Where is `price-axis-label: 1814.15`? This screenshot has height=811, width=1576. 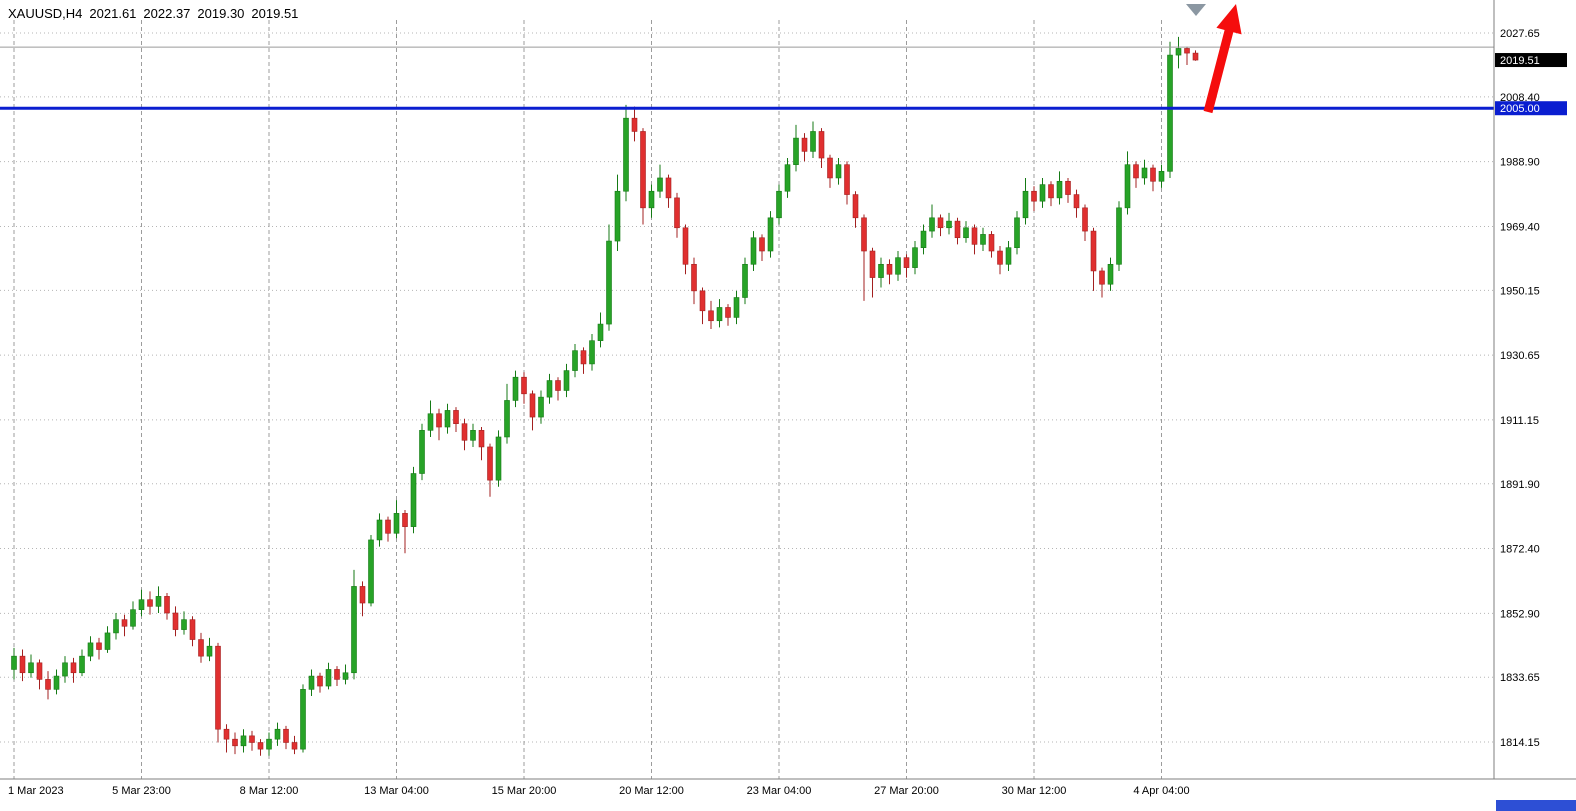
price-axis-label: 1814.15 is located at coordinates (1520, 743).